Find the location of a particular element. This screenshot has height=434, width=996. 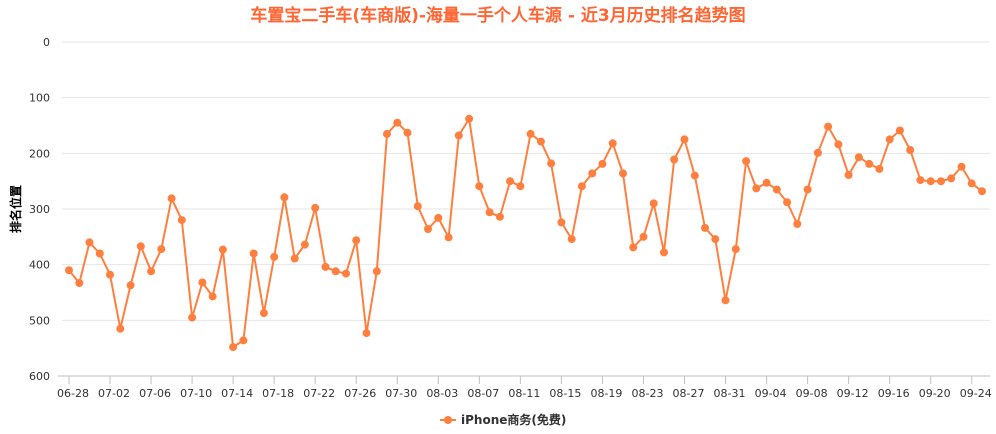

x-tick-label: 06-28 is located at coordinates (73, 393).